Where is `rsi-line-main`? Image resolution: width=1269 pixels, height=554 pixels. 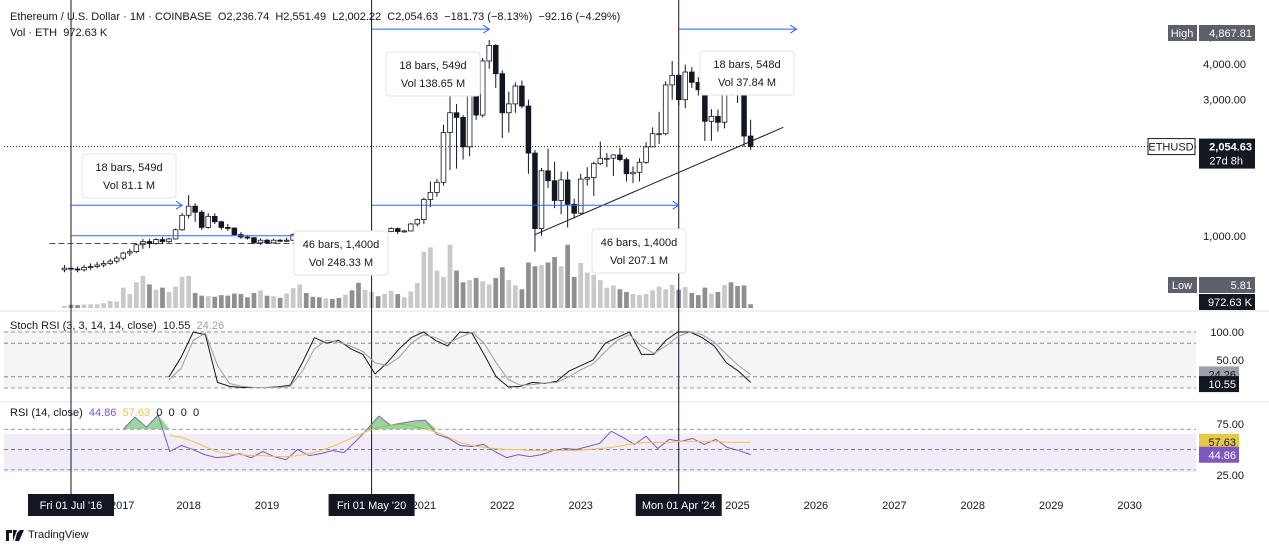 rsi-line-main is located at coordinates (436, 437).